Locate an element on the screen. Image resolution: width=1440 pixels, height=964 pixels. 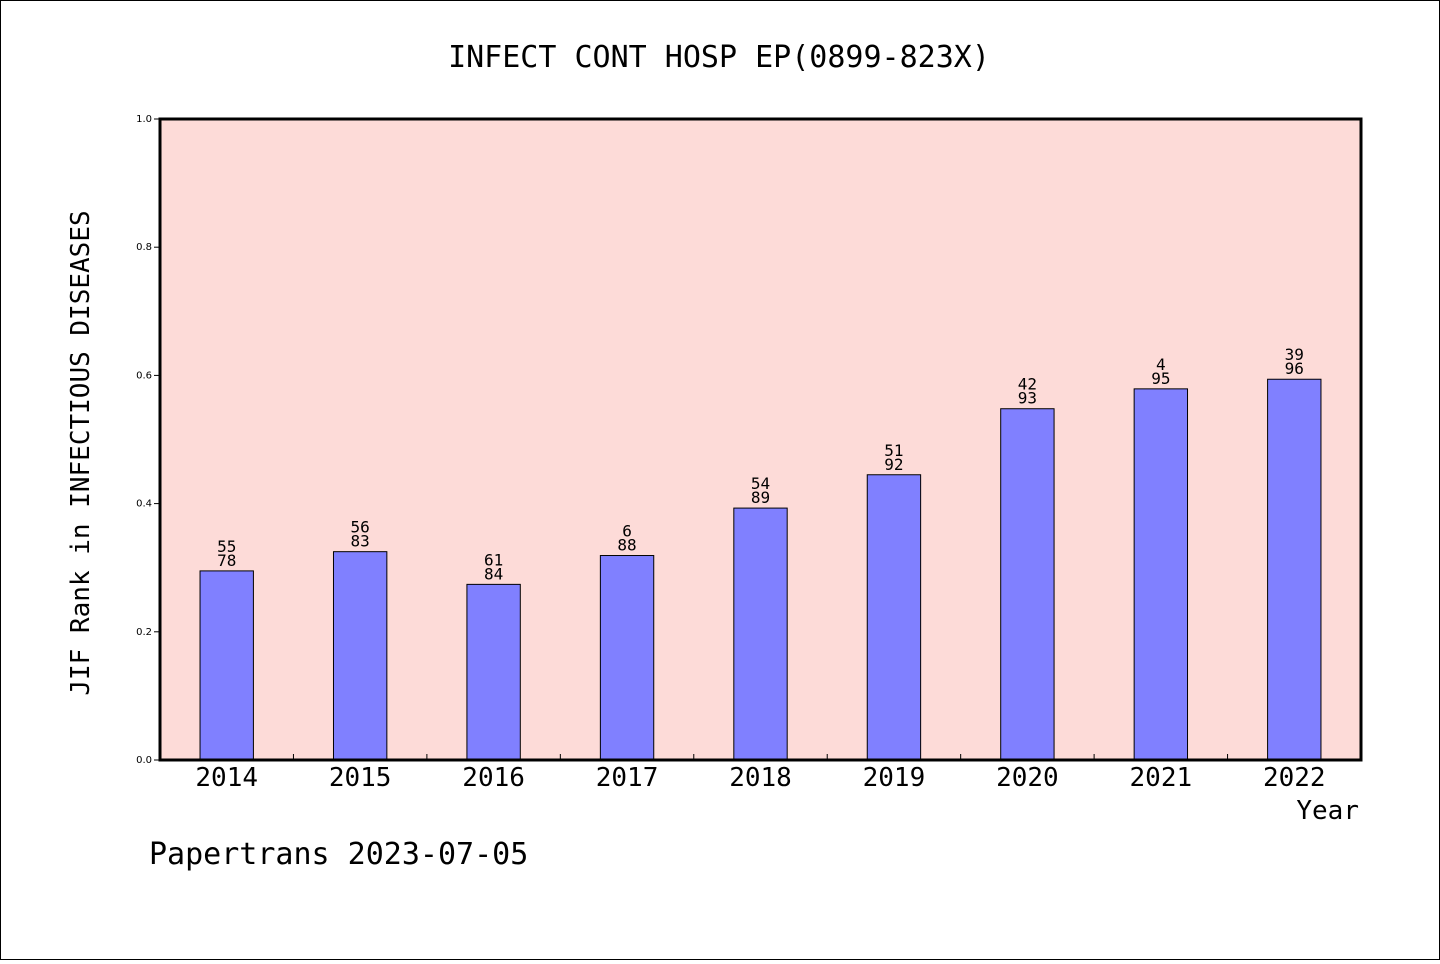
x-tick-label: 2016 is located at coordinates (493, 778).